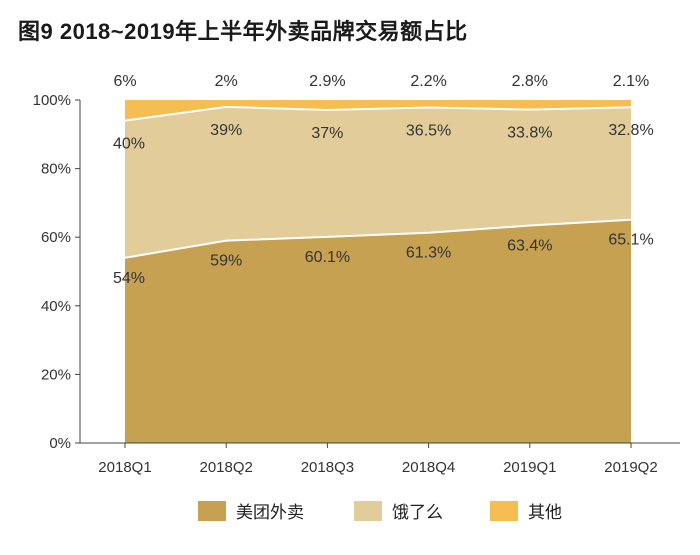  What do you see at coordinates (368, 510) in the screenshot?
I see `legend-swatch-eleme` at bounding box center [368, 510].